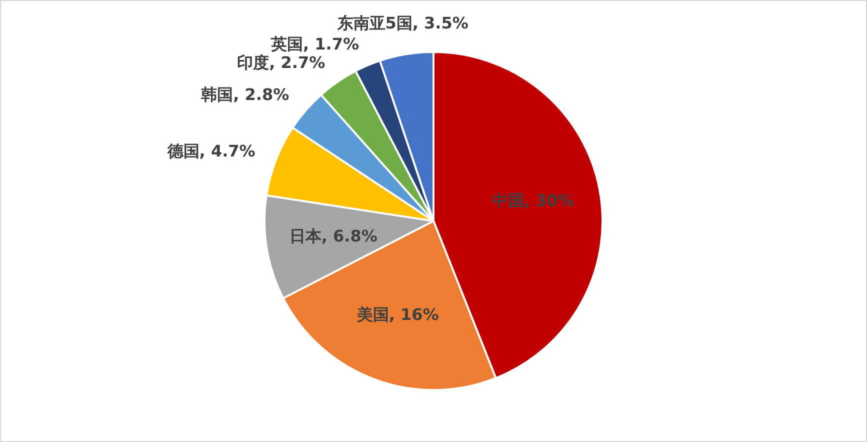 This screenshot has width=867, height=442. I want to click on slice-label: 印度, 2.7%, so click(281, 62).